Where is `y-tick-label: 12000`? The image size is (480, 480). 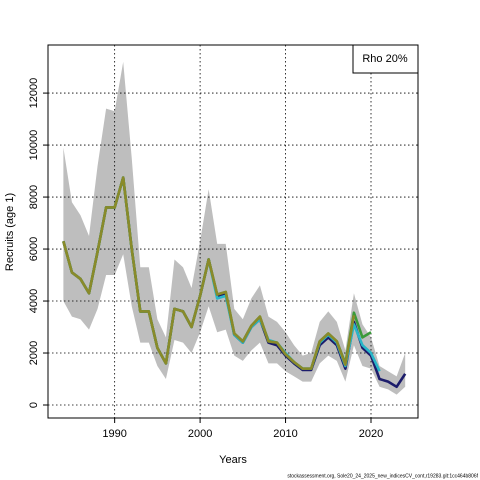
y-tick-label: 12000 is located at coordinates (34, 93).